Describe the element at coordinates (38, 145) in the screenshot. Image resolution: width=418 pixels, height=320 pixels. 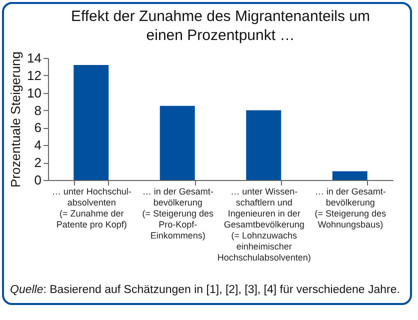
I see `y-tick-label: 4` at that location.